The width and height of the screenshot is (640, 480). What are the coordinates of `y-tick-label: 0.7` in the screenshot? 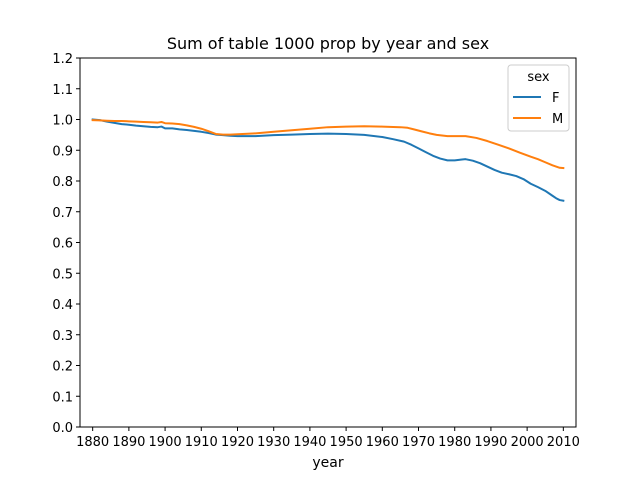 It's located at (62, 213).